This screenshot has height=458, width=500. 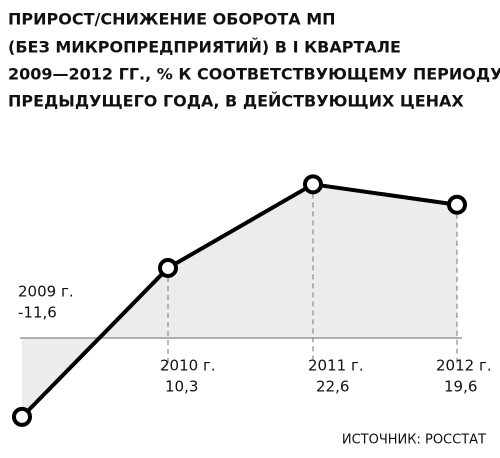 I want to click on chart-title: Прирост/снижение оборота МП, so click(x=172, y=19).